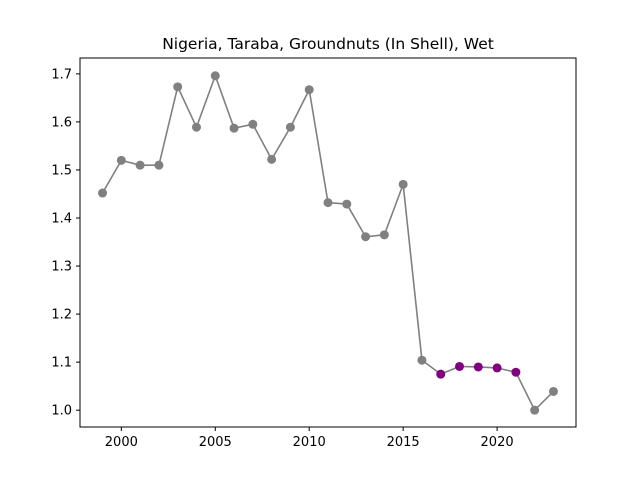 This screenshot has width=640, height=480. I want to click on x-axis-ticks: 2000 2005 2010 2015 2020, so click(309, 438).